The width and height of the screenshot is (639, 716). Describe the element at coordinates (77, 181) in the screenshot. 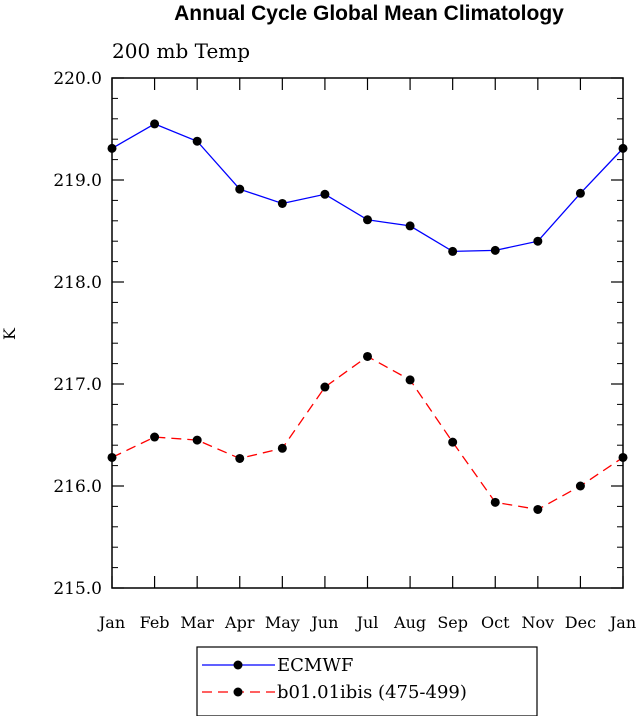

I see `y-tick-label: 219.0` at that location.